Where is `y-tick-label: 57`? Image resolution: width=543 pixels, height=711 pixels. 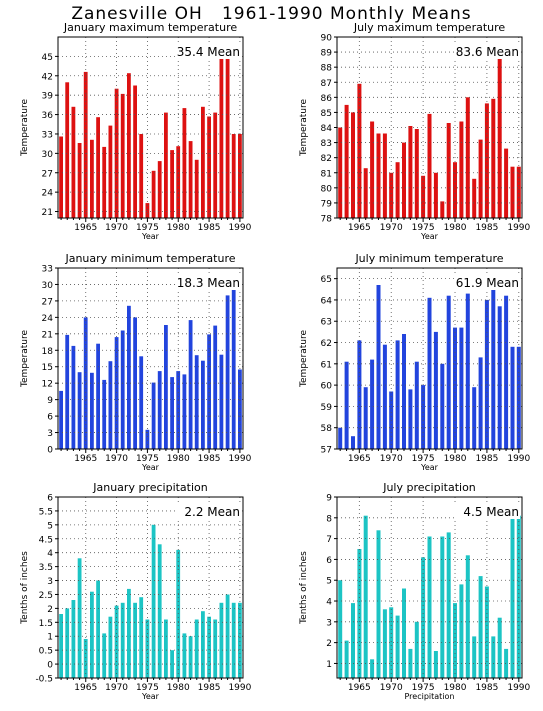 y-tick-label: 57 is located at coordinates (326, 451).